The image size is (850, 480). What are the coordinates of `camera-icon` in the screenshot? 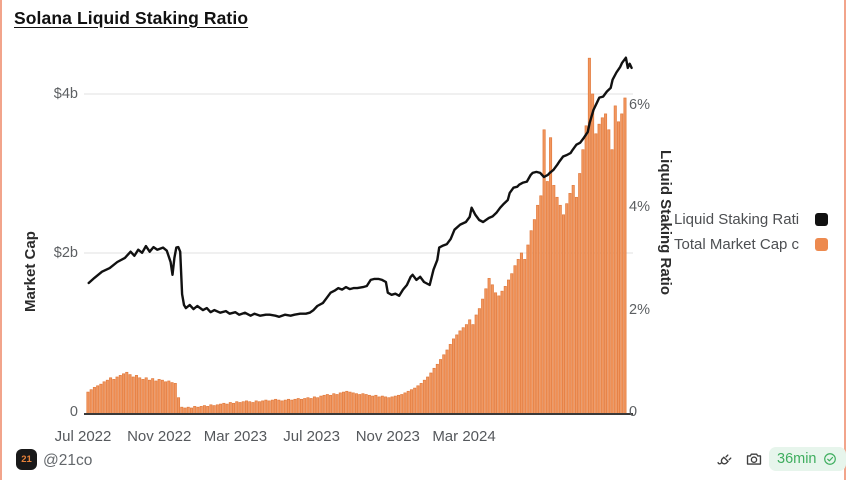 It's located at (754, 459).